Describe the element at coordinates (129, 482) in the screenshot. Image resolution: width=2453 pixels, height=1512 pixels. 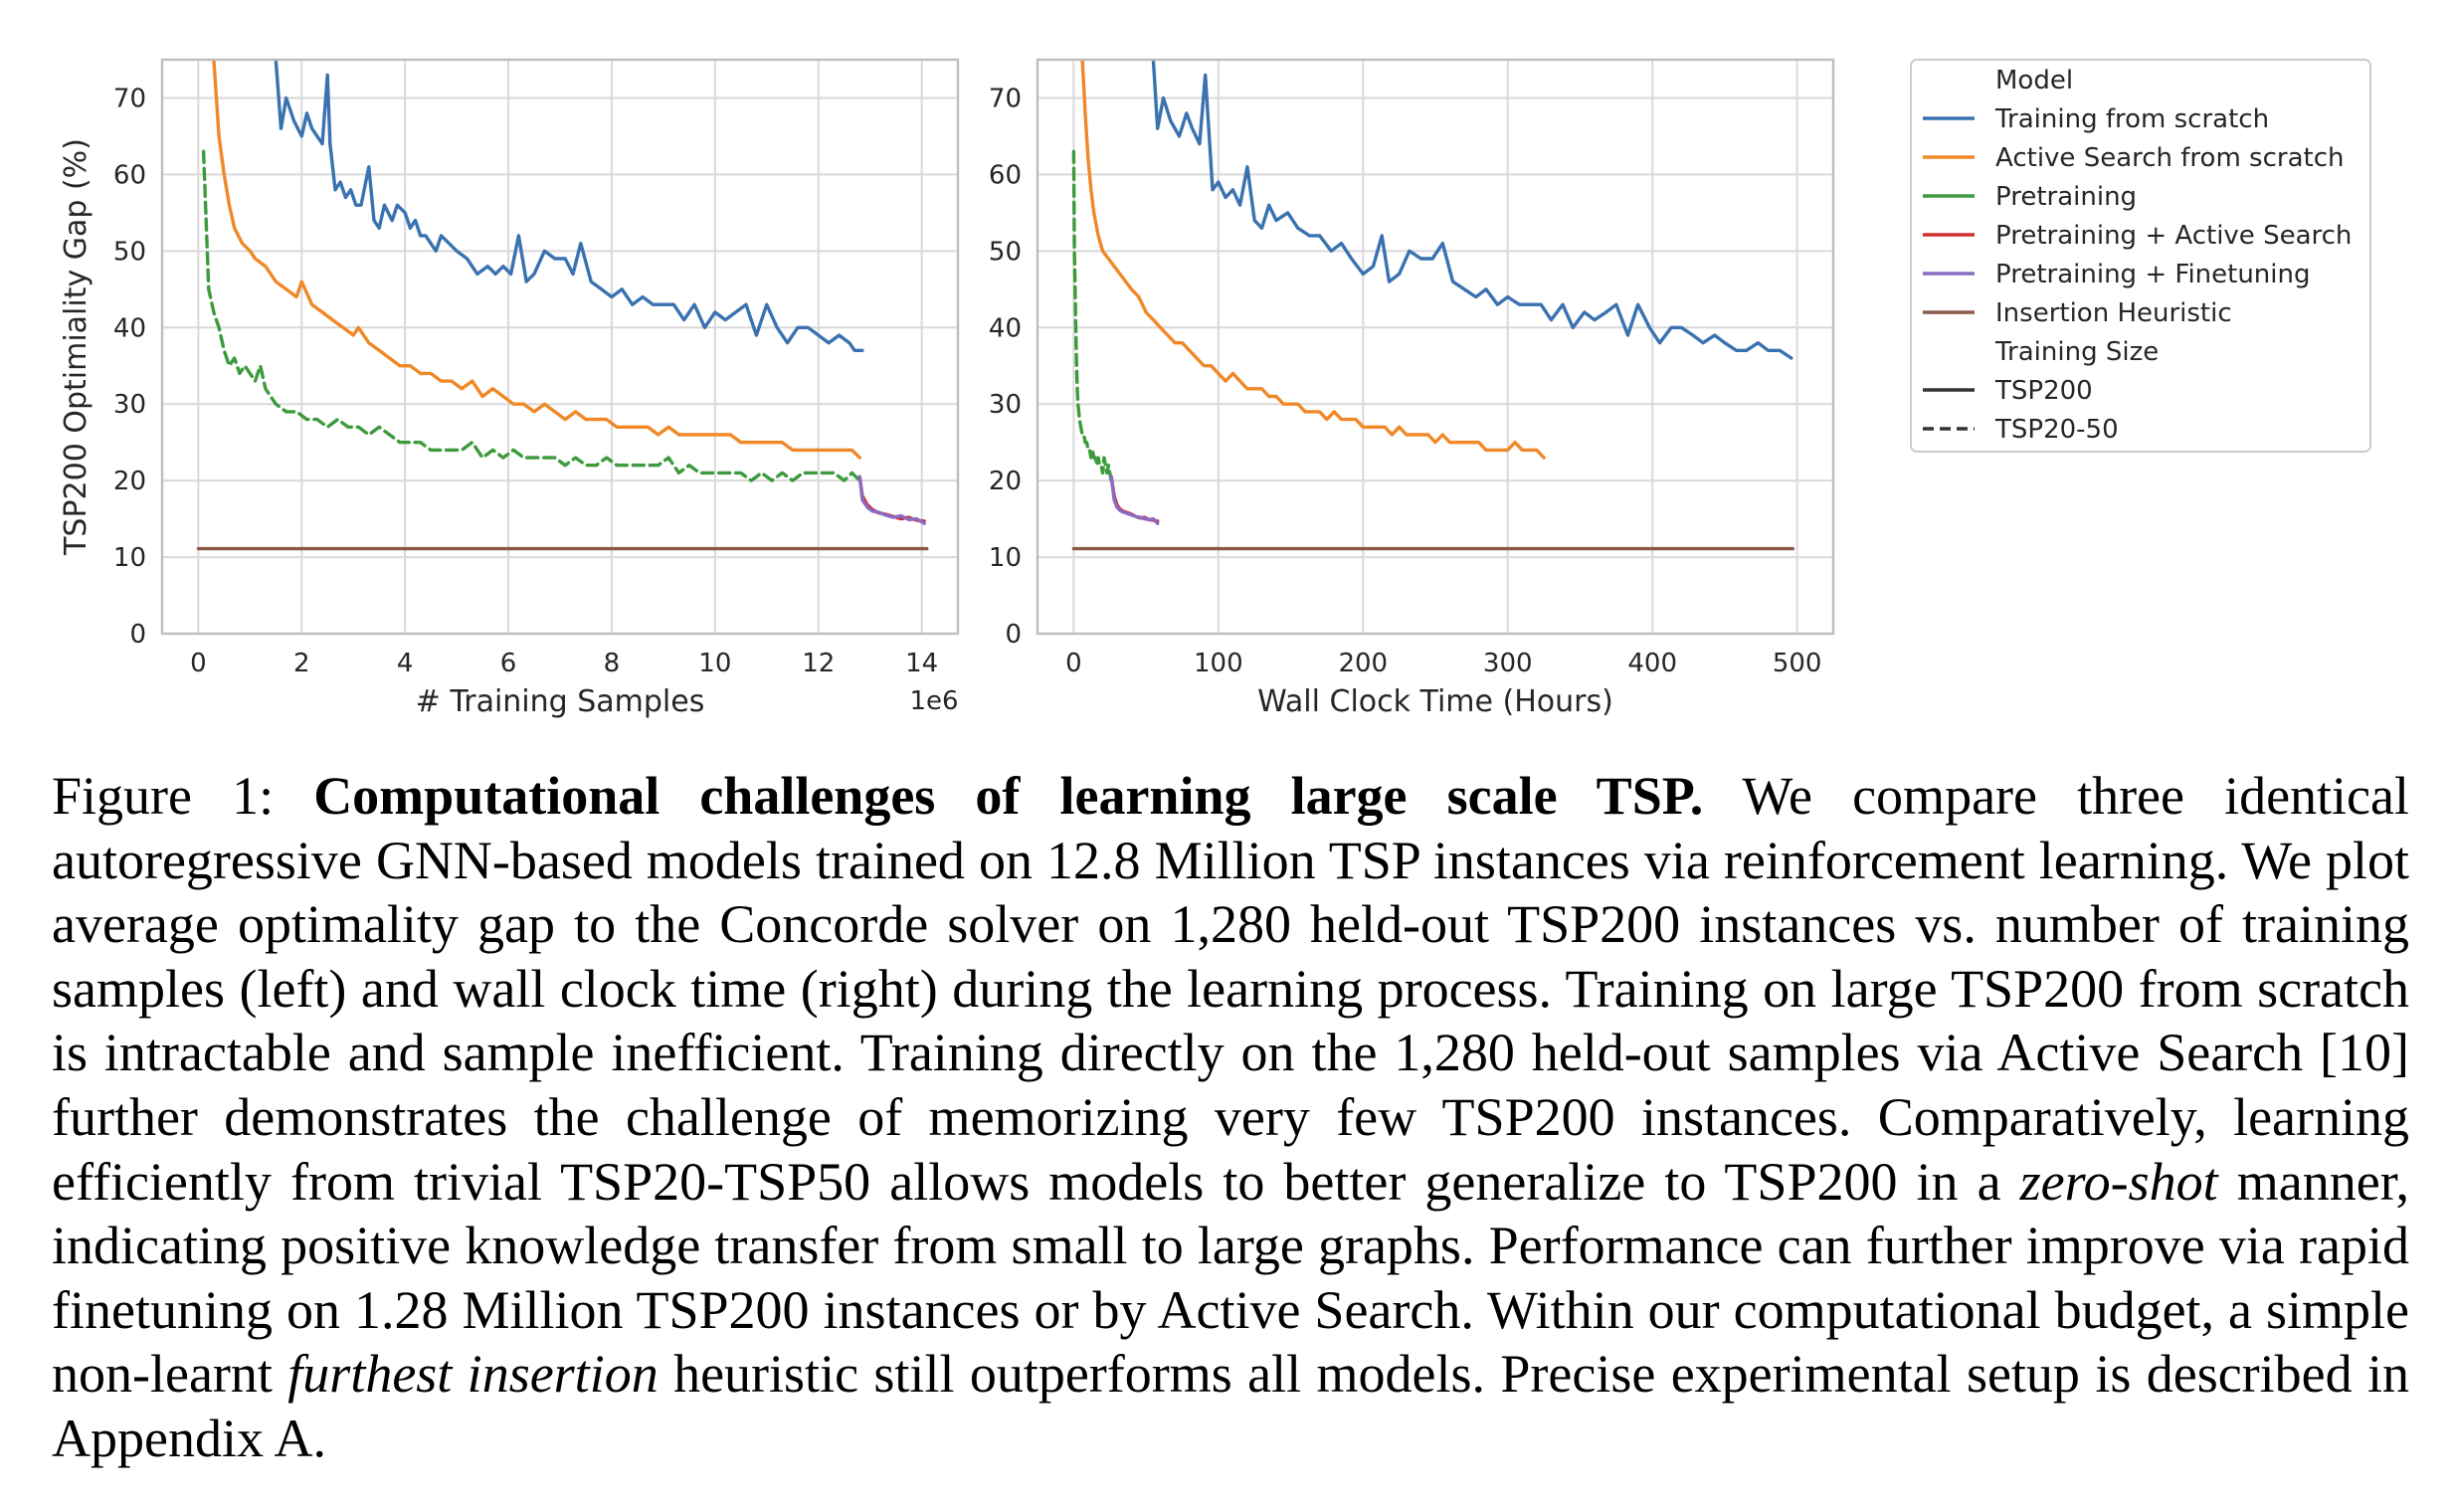
I see `left-ytick-label: 20` at that location.